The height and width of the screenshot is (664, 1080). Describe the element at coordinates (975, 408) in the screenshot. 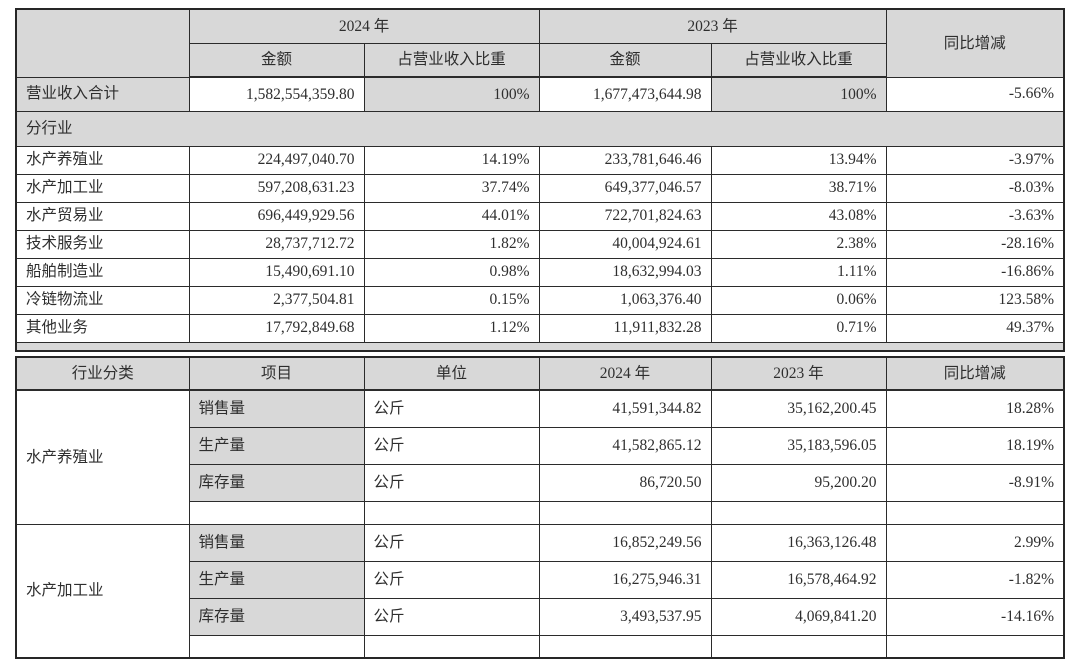

I see `yoy-cell: 18.28%` at that location.